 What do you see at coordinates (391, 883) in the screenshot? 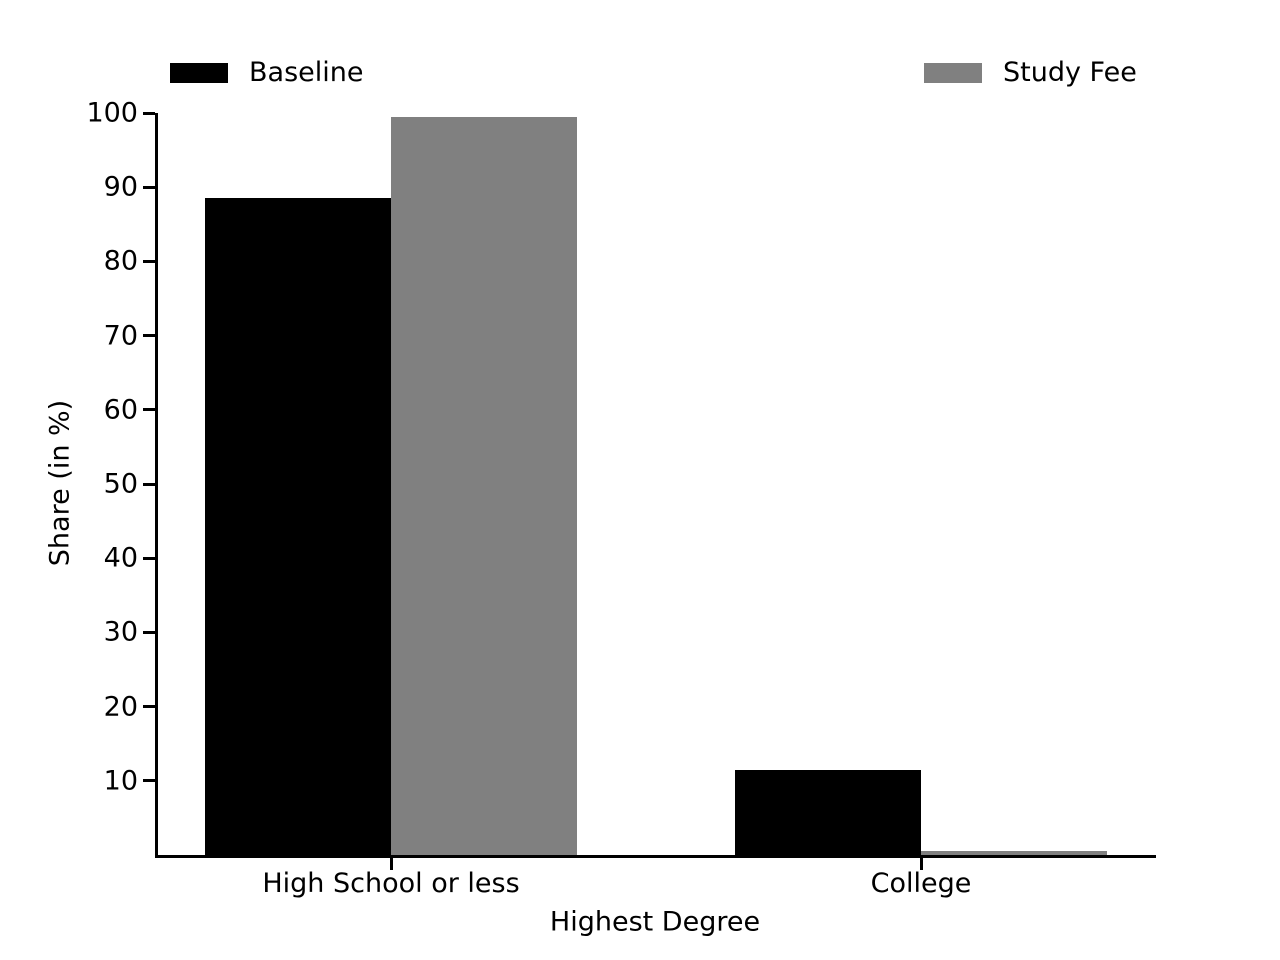
I see `x-category-label: High School or less` at bounding box center [391, 883].